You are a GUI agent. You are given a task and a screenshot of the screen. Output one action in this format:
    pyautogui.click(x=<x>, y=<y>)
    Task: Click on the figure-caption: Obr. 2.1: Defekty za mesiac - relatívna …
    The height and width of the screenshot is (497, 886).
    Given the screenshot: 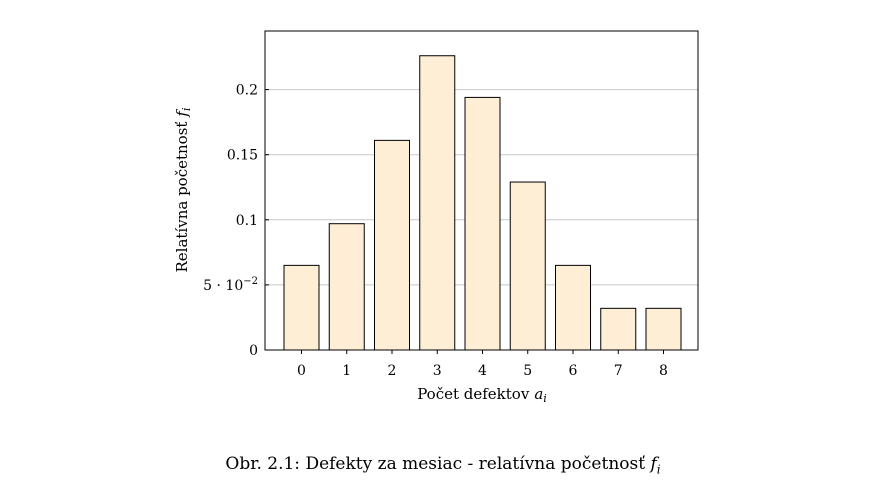 What is the action you would take?
    pyautogui.click(x=443, y=465)
    